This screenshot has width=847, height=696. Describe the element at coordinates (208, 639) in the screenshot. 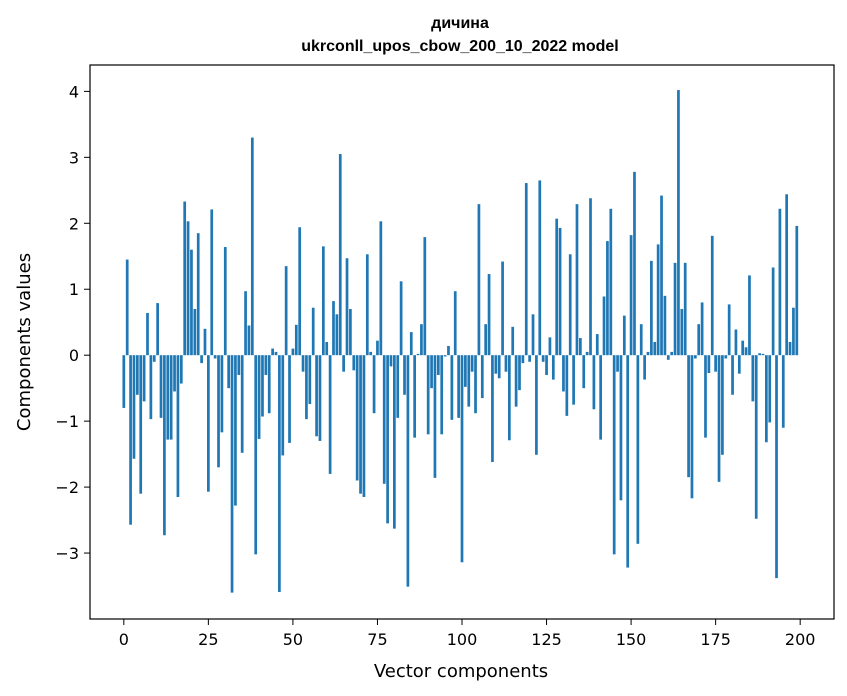

I see `x-tick-label: 25` at that location.